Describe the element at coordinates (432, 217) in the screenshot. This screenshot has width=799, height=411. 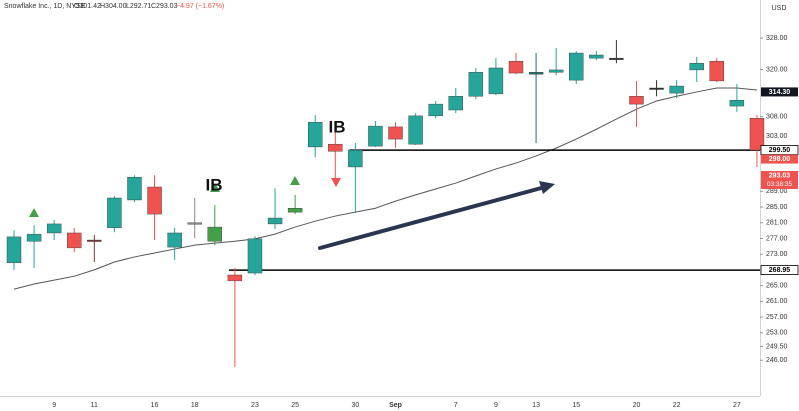
I see `trend-arrow` at that location.